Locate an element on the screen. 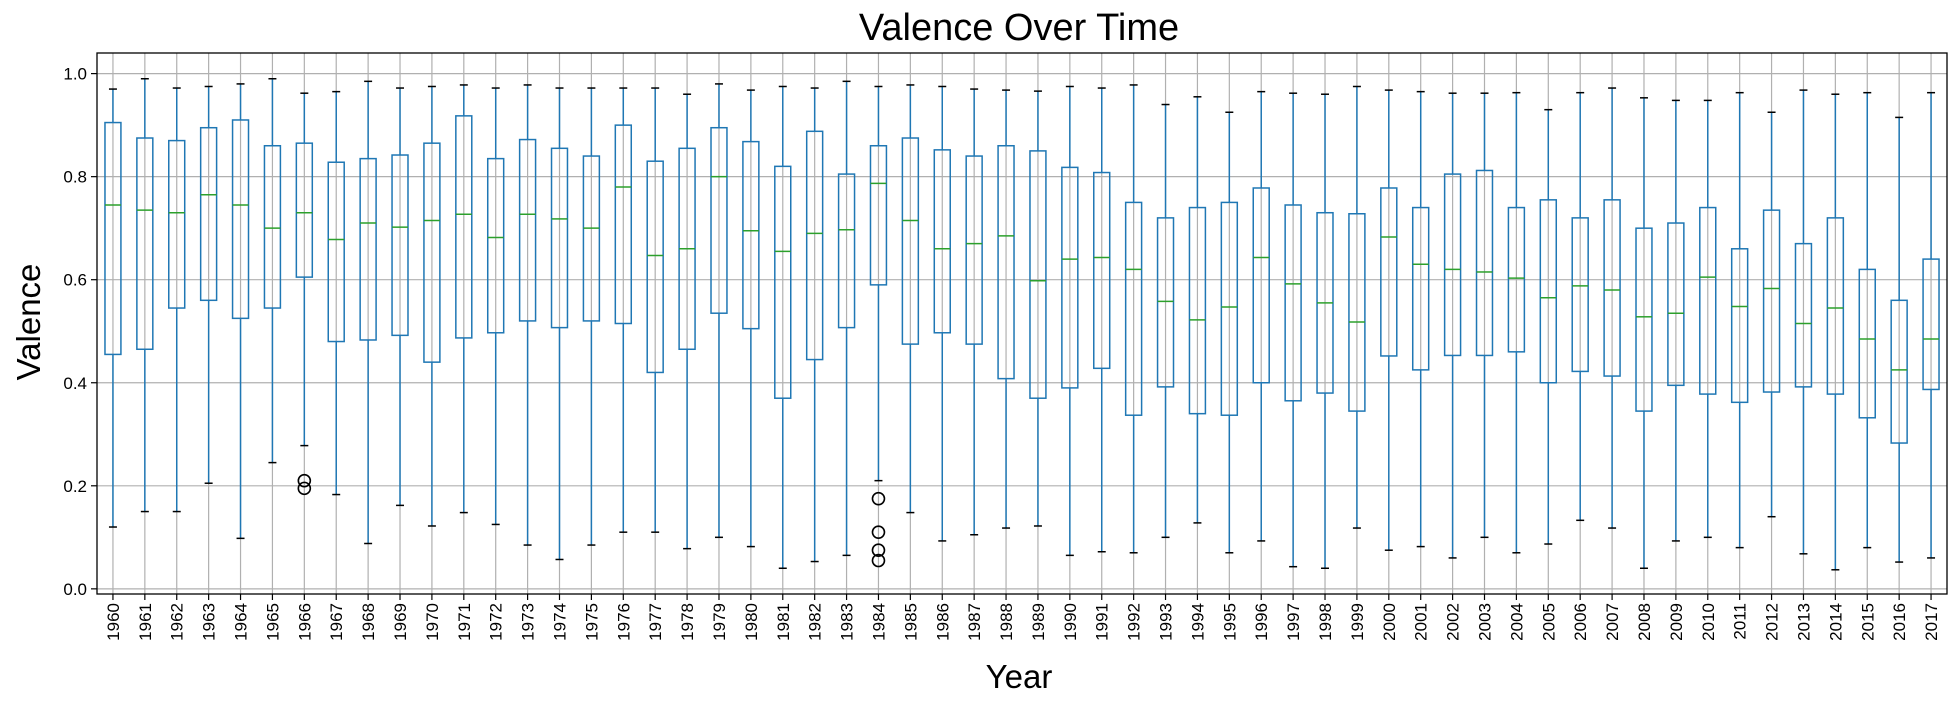 This screenshot has height=708, width=1958. x-tick-label: 2016 is located at coordinates (1899, 622).